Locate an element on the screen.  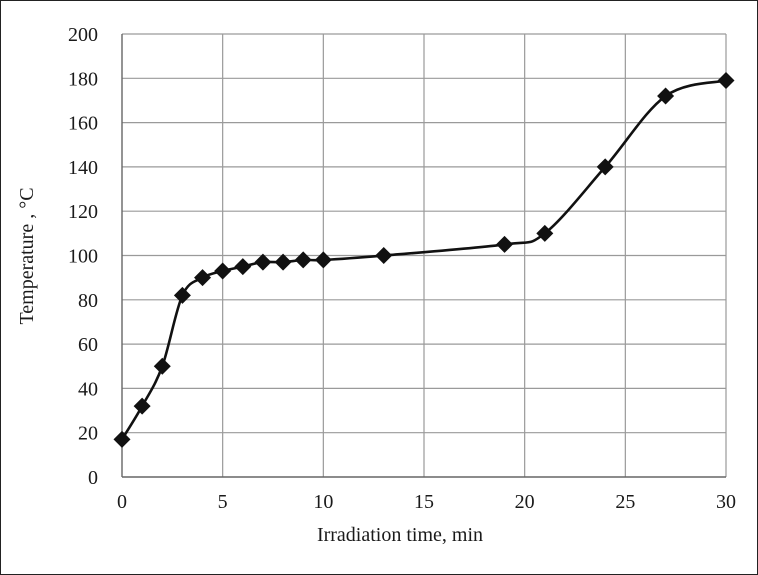
y-tick-label: 180 is located at coordinates (83, 79).